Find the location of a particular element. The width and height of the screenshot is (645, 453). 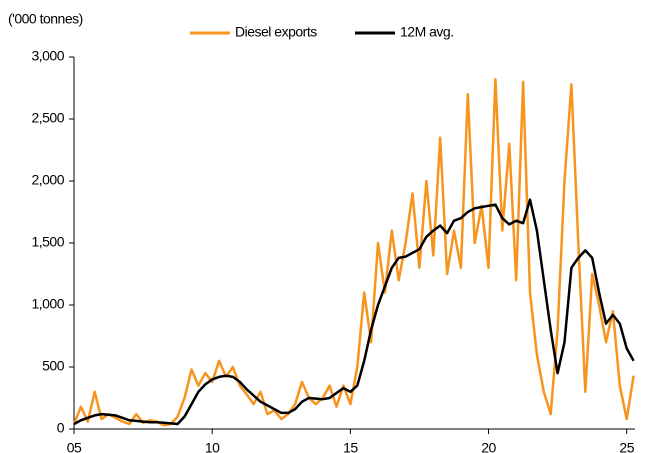

y-tick-label: 2,000 is located at coordinates (47, 180).